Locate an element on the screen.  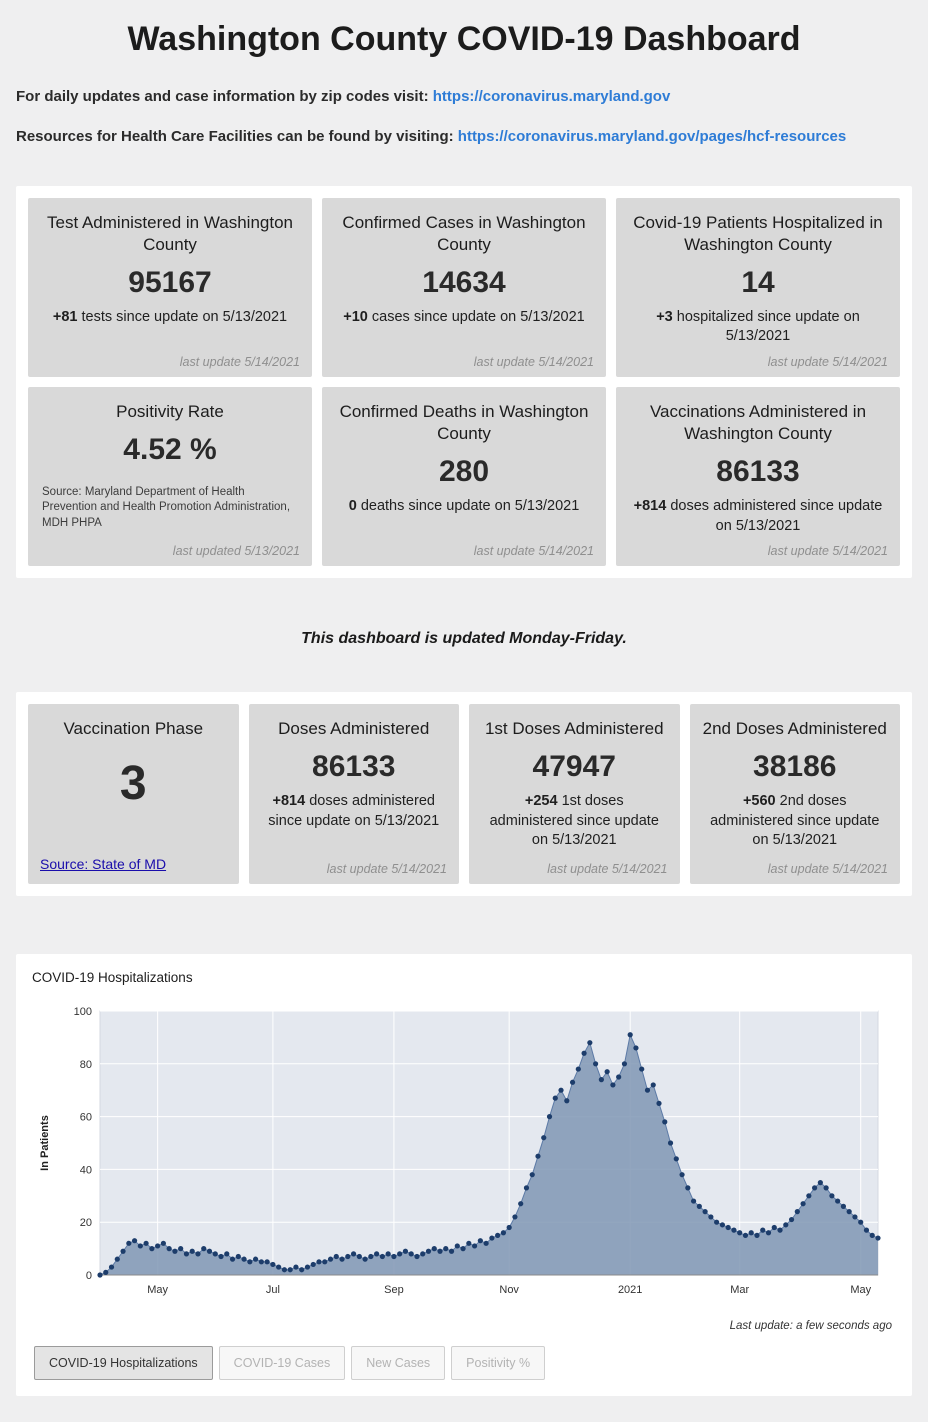
stat-value: 95167 is located at coordinates (170, 282).